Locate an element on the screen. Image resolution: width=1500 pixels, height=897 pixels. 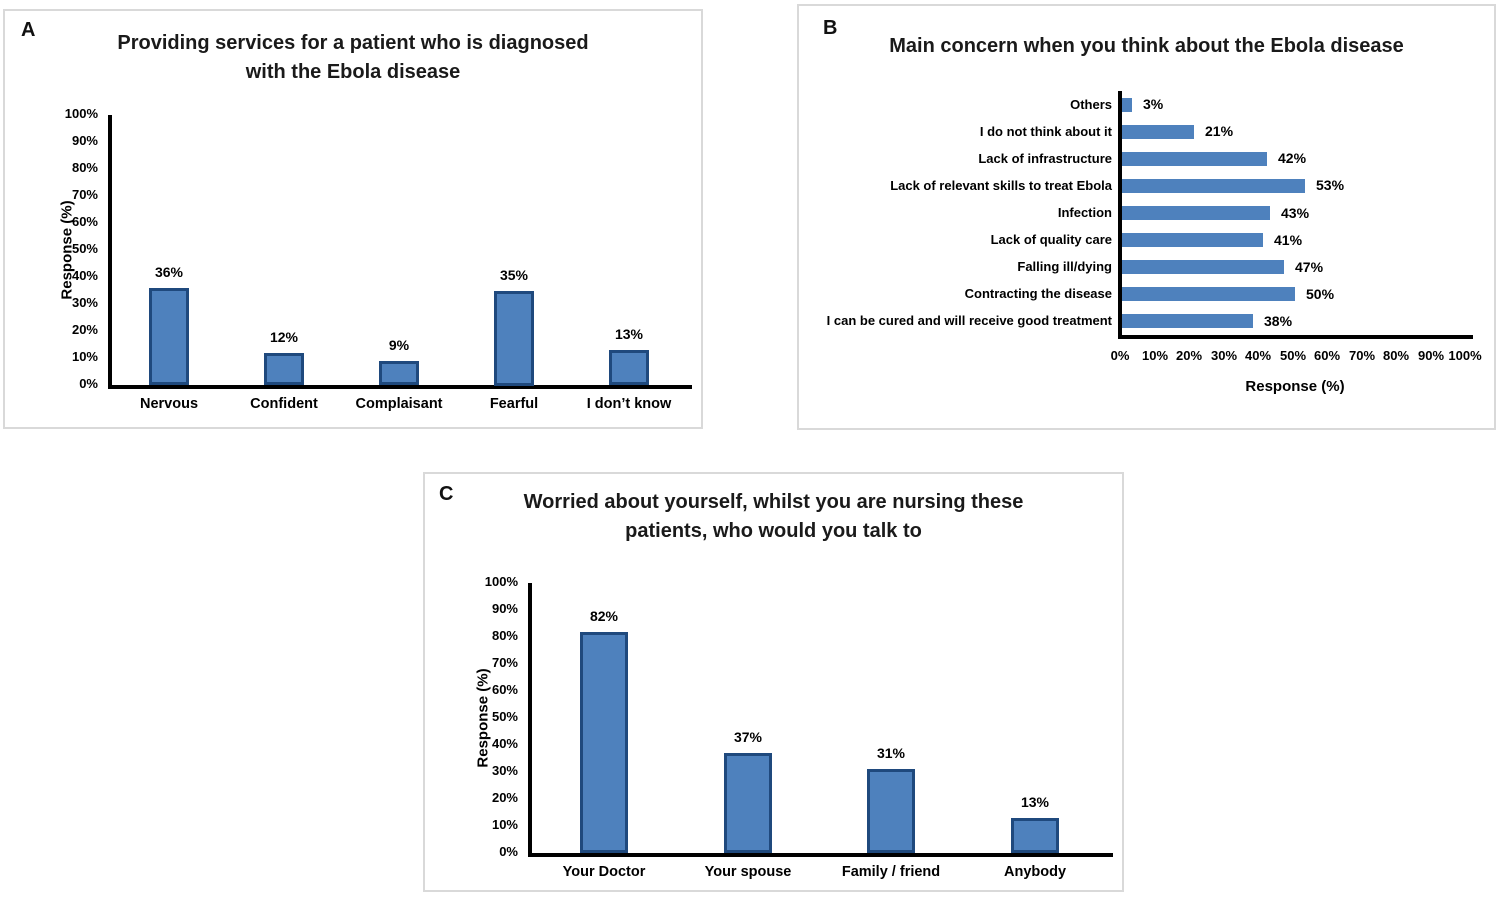
category-label: I don’t know is located at coordinates (629, 404).